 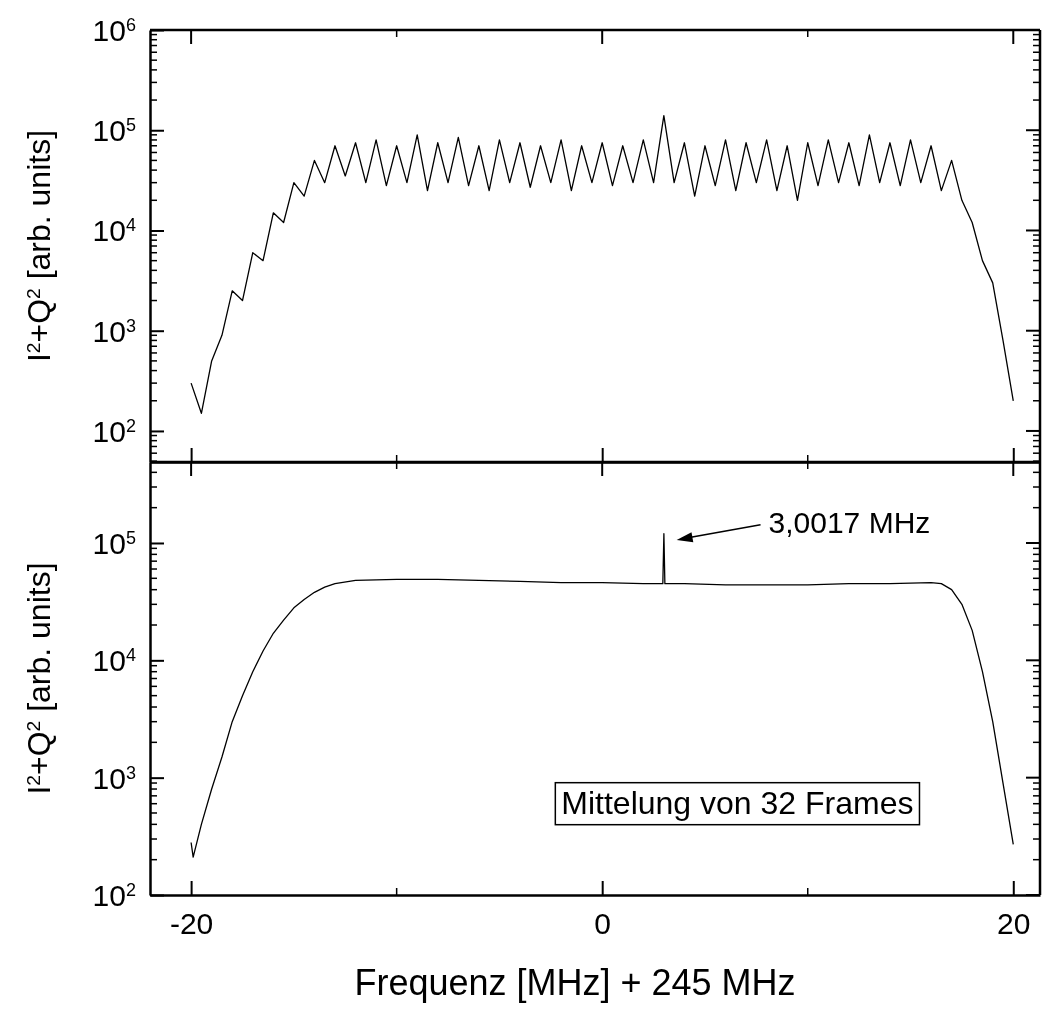 I want to click on x-tick-label: -20, so click(x=191, y=924).